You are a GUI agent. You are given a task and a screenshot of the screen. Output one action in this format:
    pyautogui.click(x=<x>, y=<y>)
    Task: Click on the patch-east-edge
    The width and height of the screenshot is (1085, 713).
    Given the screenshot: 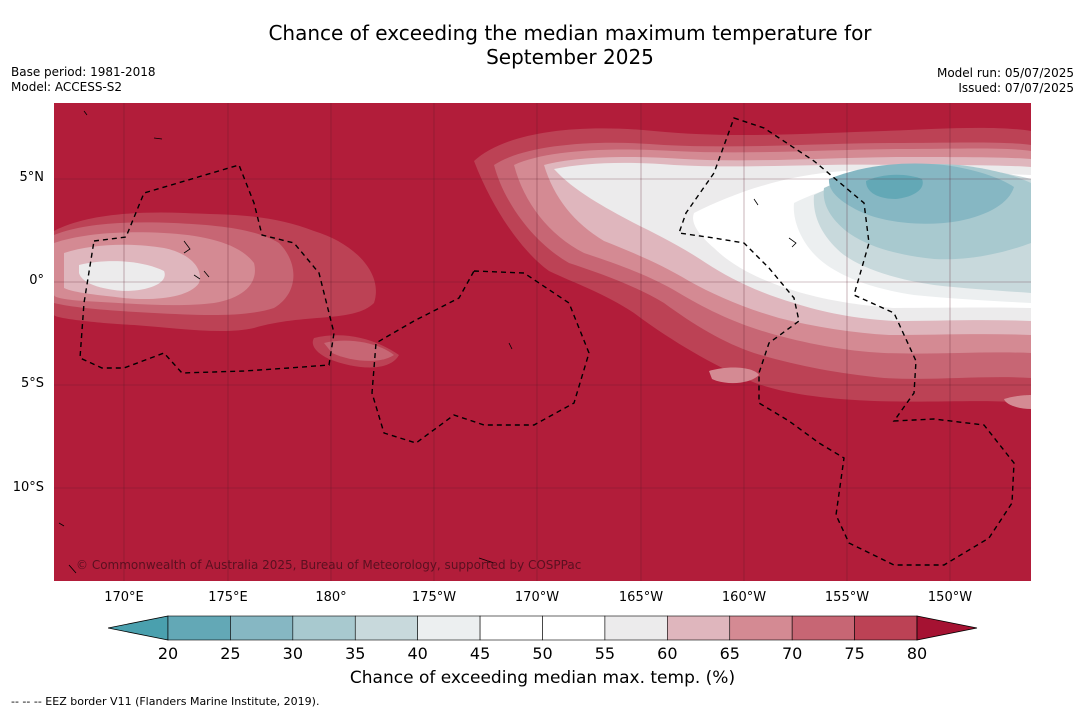 What is the action you would take?
    pyautogui.click(x=1017, y=402)
    